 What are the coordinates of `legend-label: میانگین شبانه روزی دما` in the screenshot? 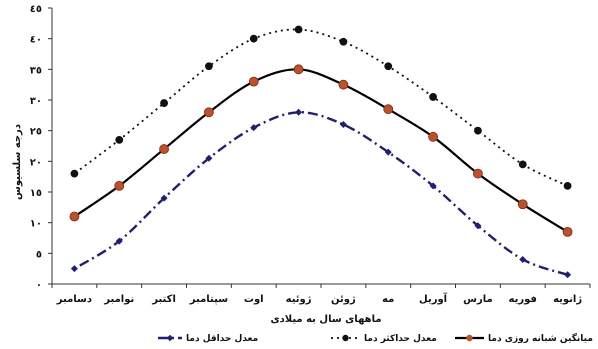 It's located at (540, 338).